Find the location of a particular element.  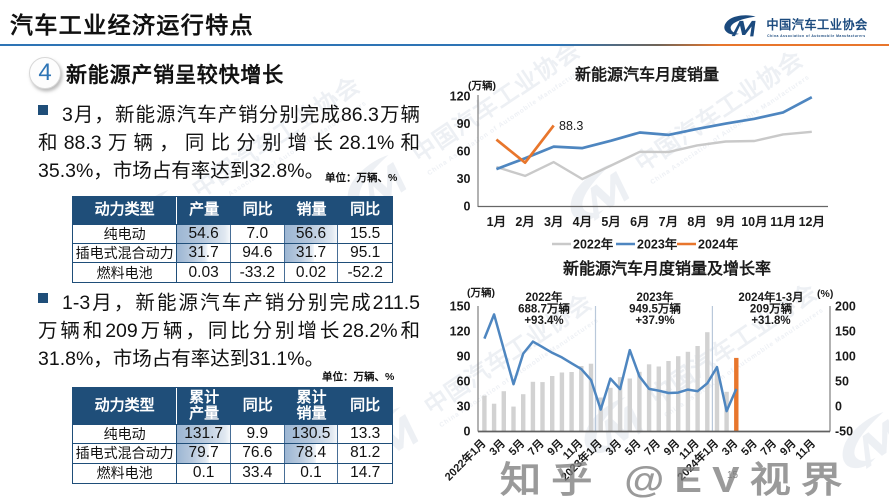

svg-text: 949.5万辆 is located at coordinates (655, 309).